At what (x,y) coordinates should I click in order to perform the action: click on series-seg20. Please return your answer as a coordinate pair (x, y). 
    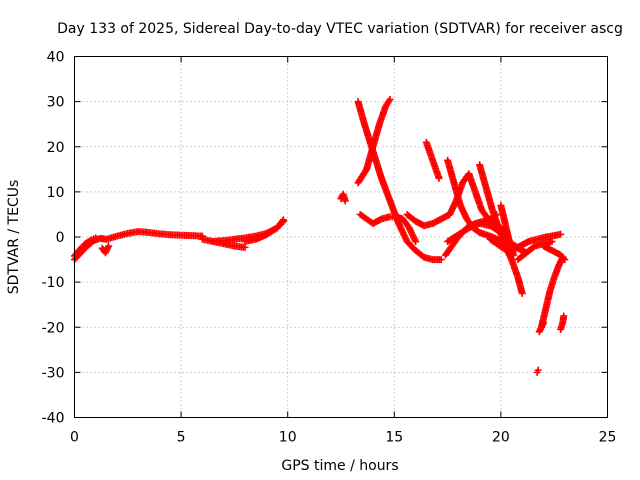
    Looking at the image, I should click on (536, 242).